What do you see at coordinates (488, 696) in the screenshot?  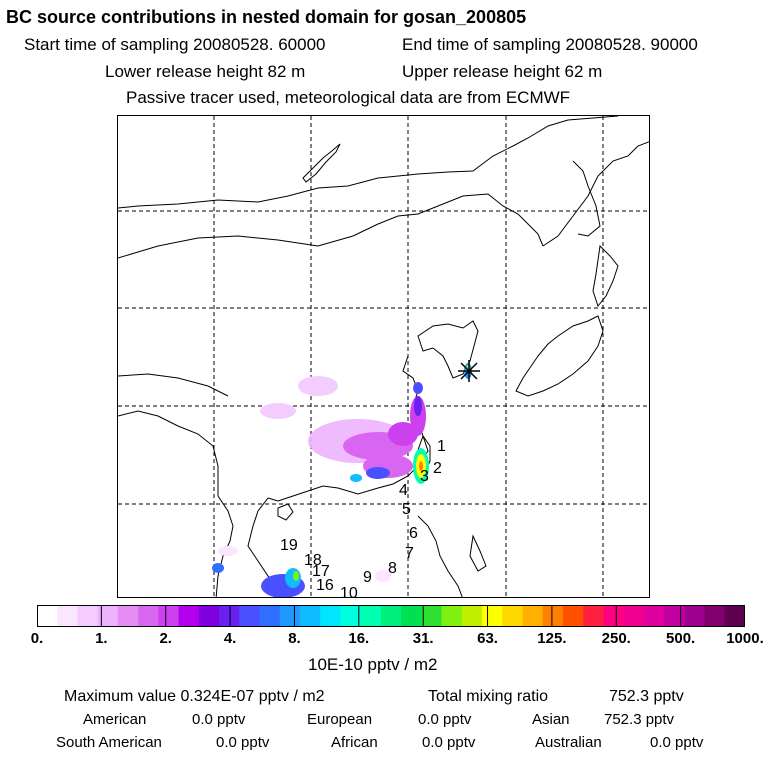 I see `total-mixing-label: Total mixing ratio` at bounding box center [488, 696].